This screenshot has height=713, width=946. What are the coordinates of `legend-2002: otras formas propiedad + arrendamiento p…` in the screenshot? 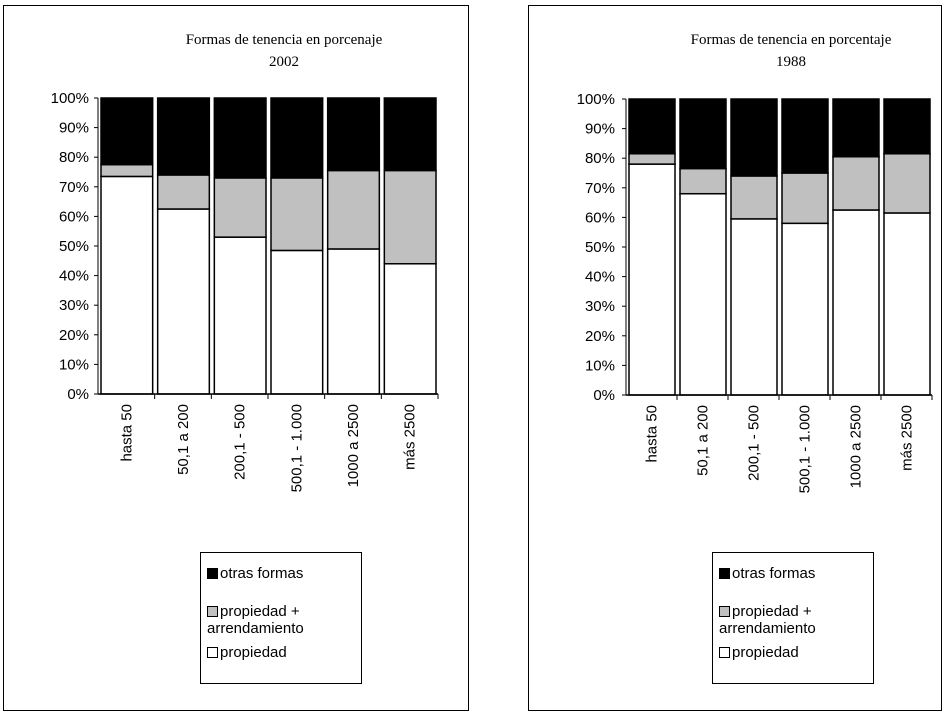 It's located at (281, 618).